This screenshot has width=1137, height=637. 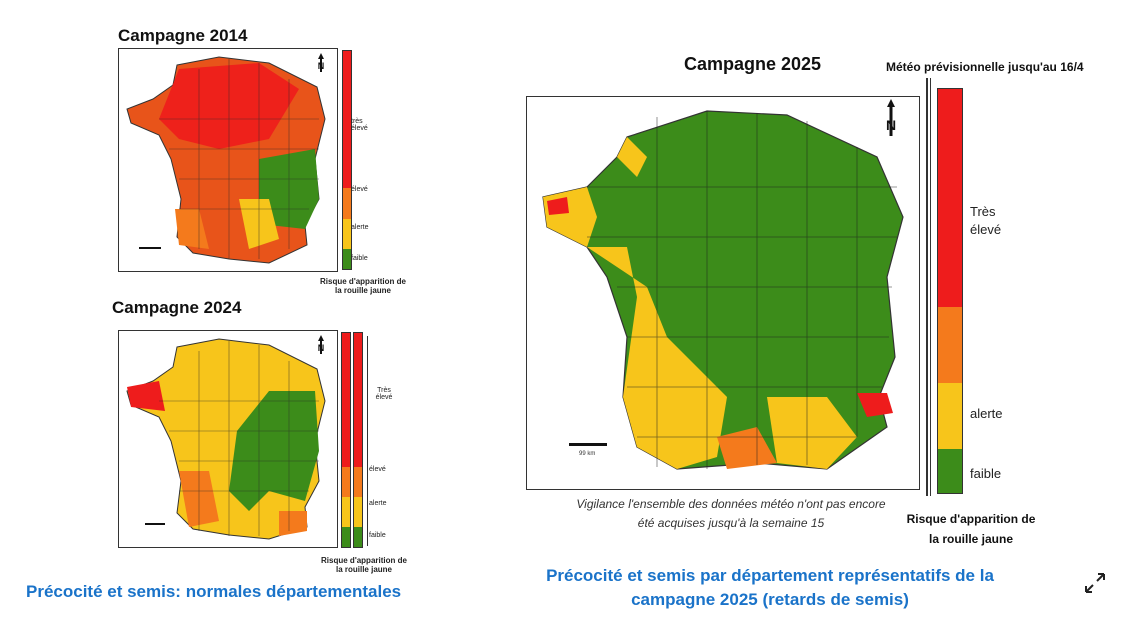 What do you see at coordinates (971, 529) in the screenshot?
I see `caption-2025: Risque d'apparition de la rouille jaune` at bounding box center [971, 529].